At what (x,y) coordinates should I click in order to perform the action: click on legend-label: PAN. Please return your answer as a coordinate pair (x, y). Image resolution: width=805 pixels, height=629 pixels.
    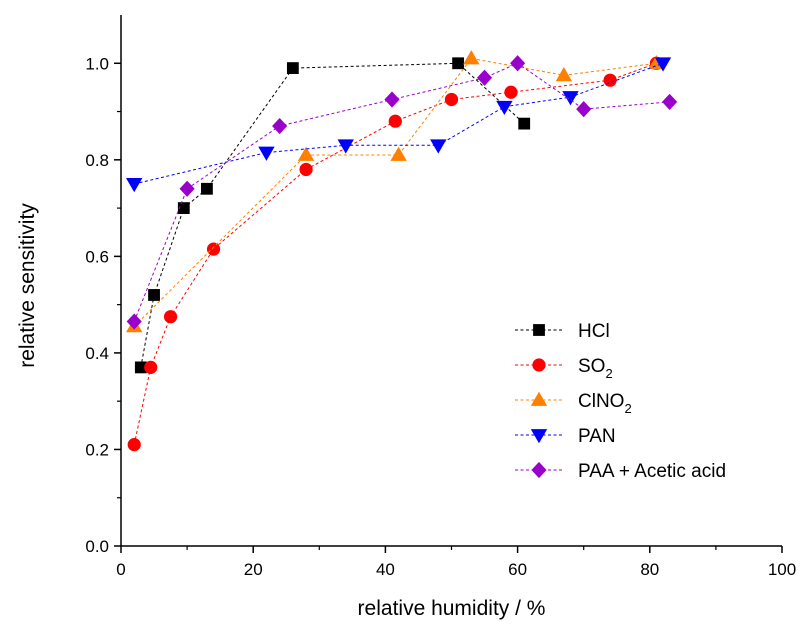
    Looking at the image, I should click on (597, 436).